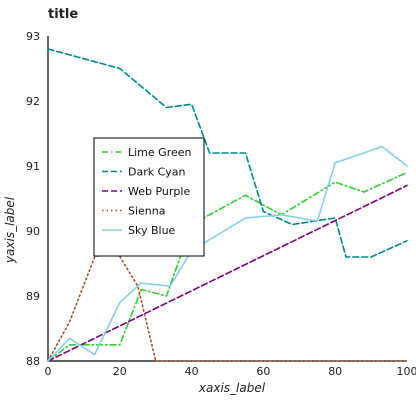  What do you see at coordinates (10, 230) in the screenshot?
I see `y-axis-label: yaxis_label` at bounding box center [10, 230].